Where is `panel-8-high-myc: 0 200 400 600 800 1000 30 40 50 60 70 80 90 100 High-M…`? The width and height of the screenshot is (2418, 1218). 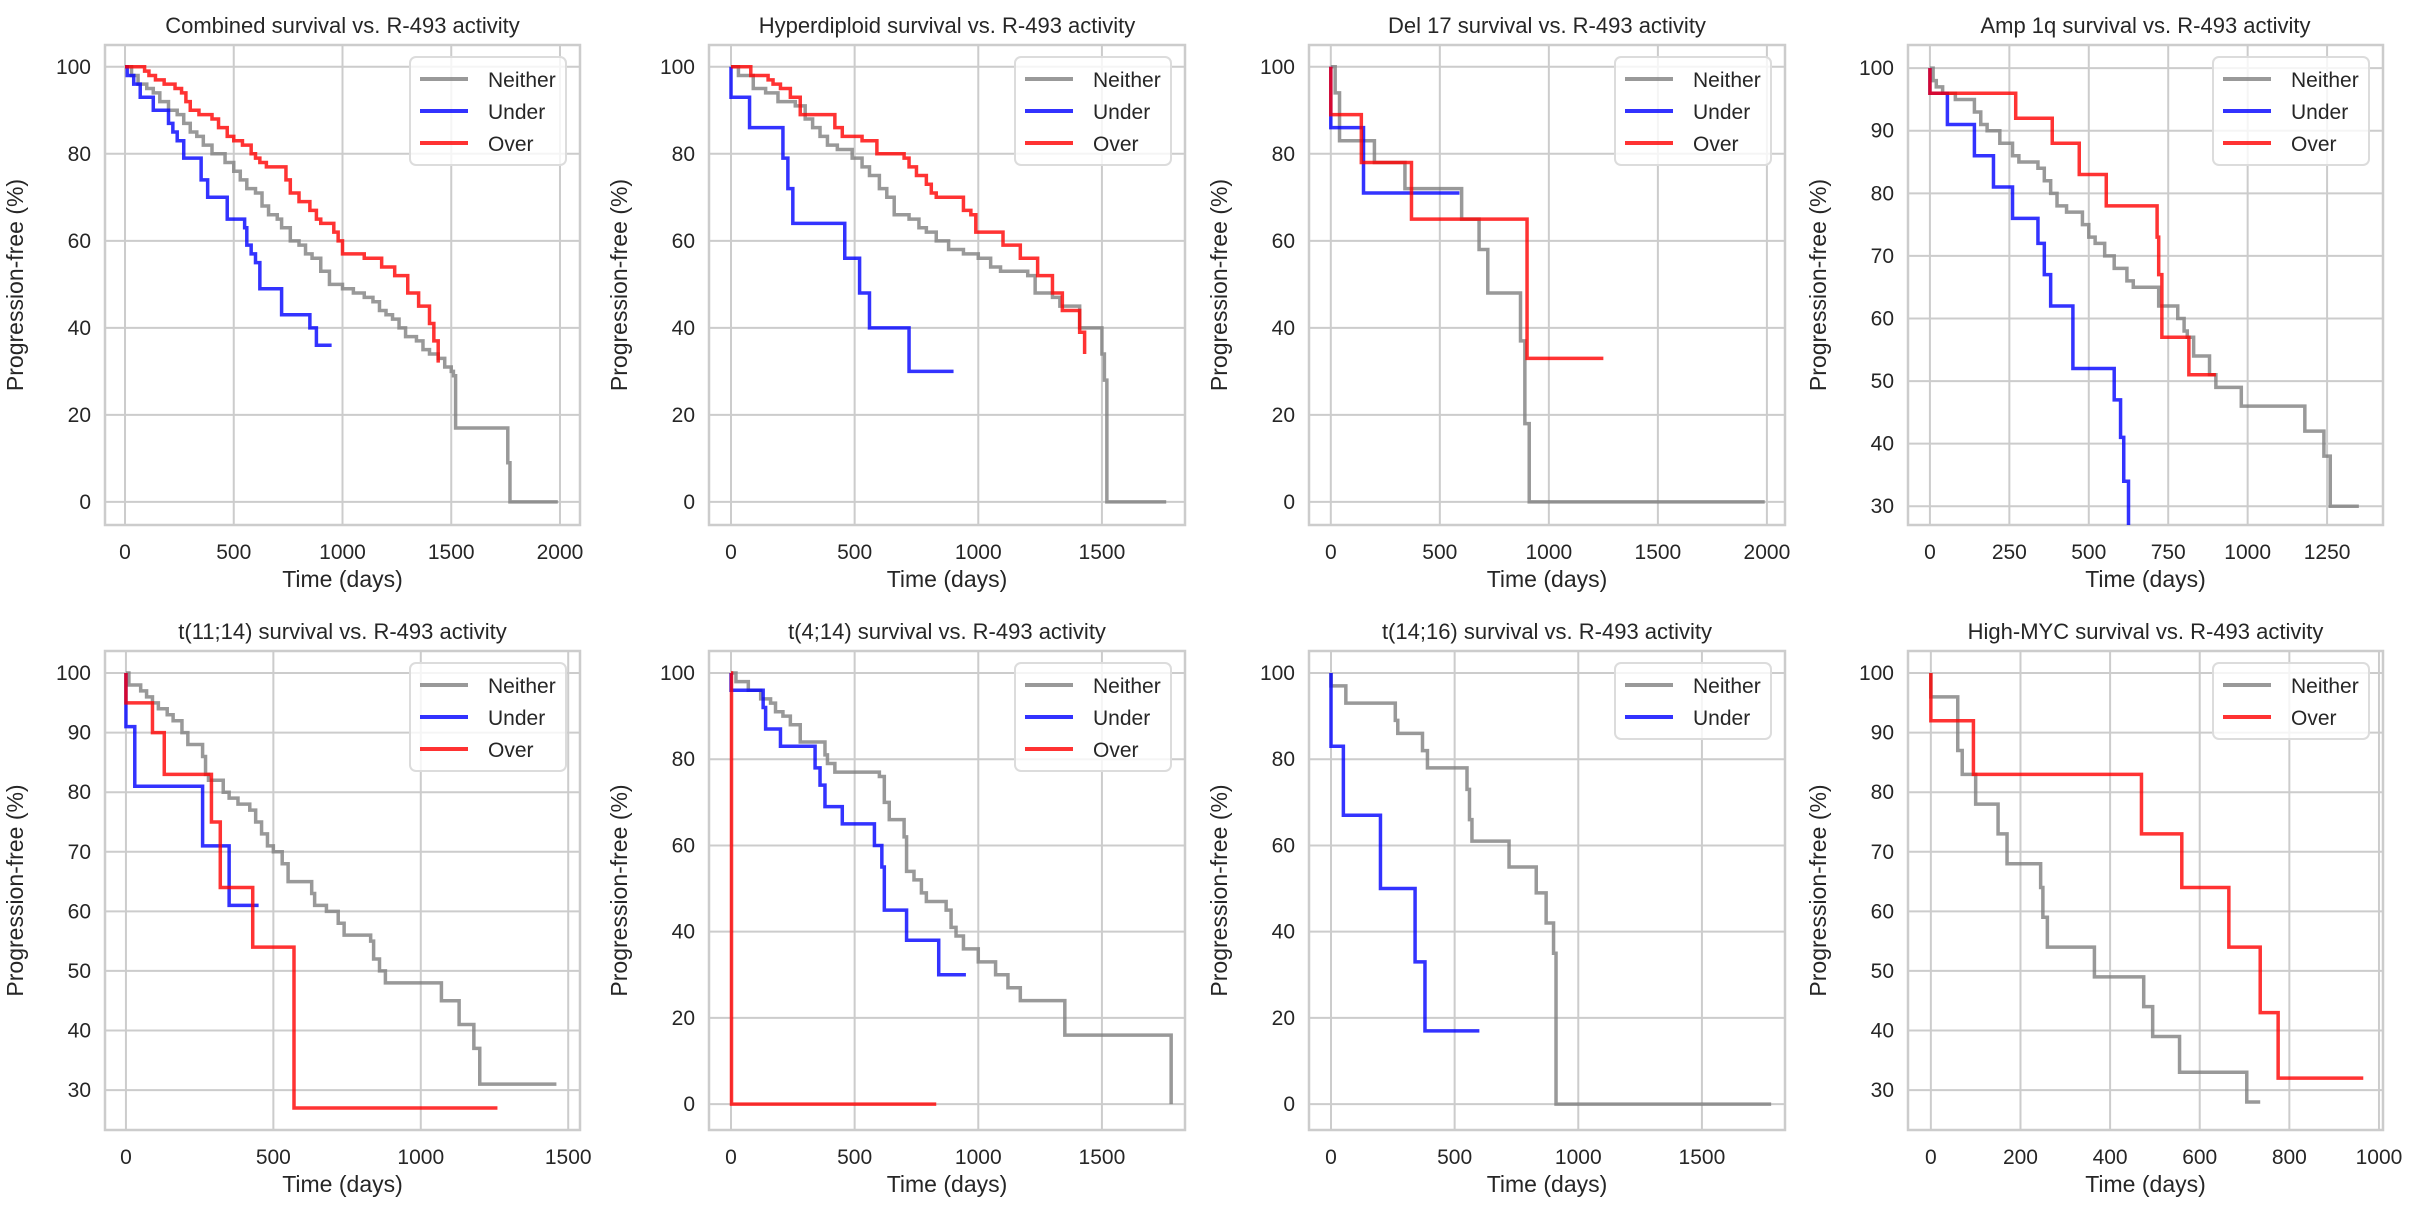
panel-8-high-myc: 0 200 400 600 800 1000 30 40 50 60 70 80 90 100 High-M… is located at coordinates (2103, 908).